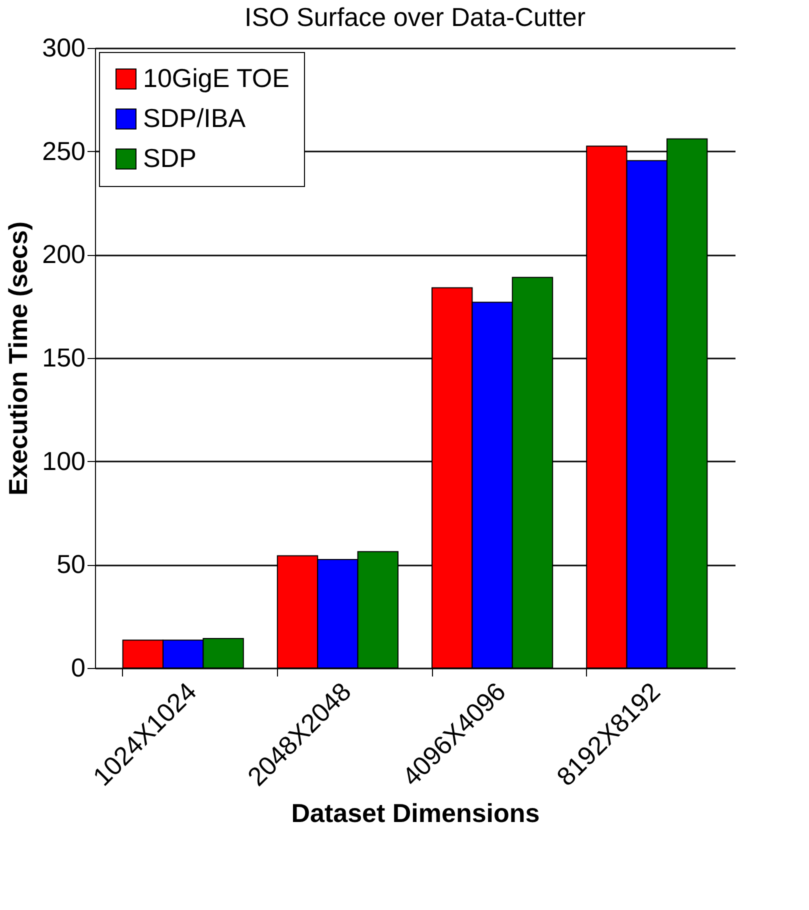 This screenshot has height=910, width=809. What do you see at coordinates (216, 78) in the screenshot?
I see `legend-label: 10GigE TOE` at bounding box center [216, 78].